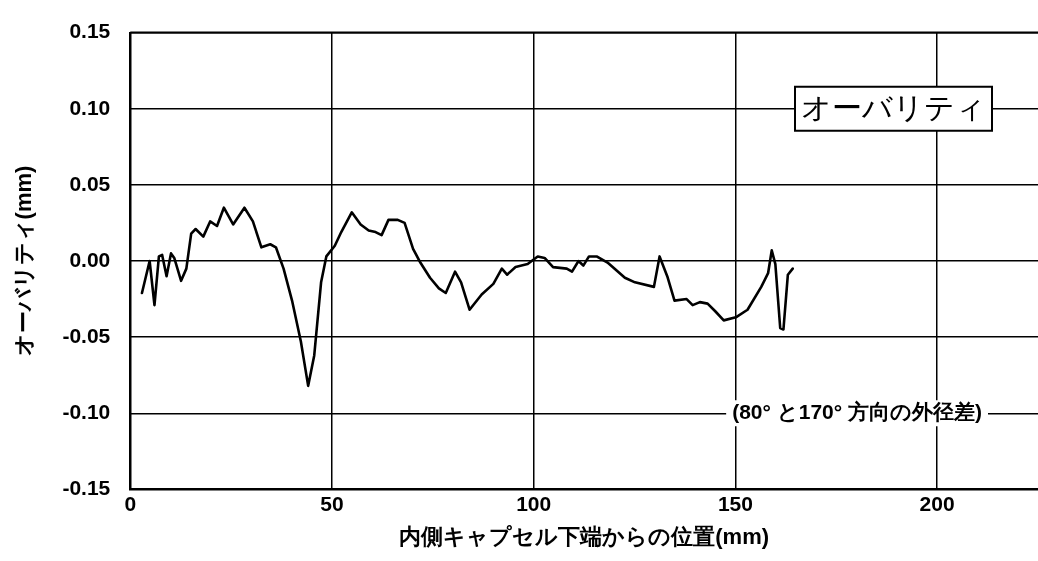  Describe the element at coordinates (735, 503) in the screenshot. I see `x-tick-label: 150` at that location.